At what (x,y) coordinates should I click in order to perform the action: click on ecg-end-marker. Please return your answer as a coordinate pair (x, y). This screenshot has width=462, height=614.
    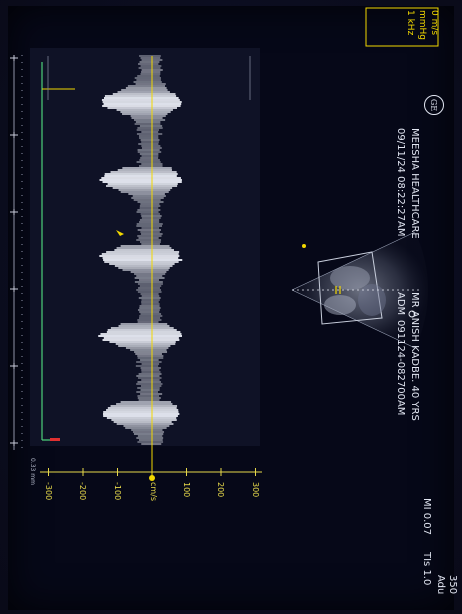
    Looking at the image, I should click on (55, 439).